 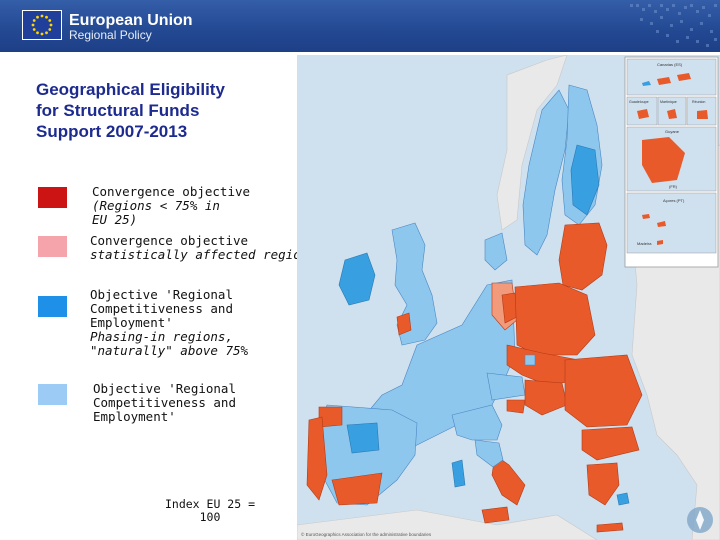 I want to click on legend-swatch-convergence, so click(x=52, y=197).